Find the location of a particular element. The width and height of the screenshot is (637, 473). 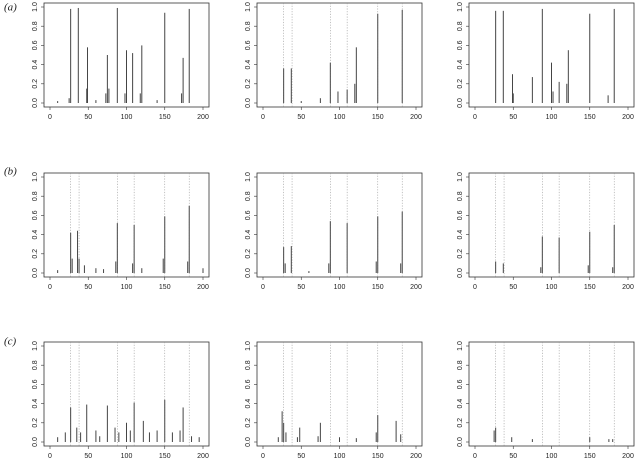

row-label: (c) is located at coordinates (10, 342).